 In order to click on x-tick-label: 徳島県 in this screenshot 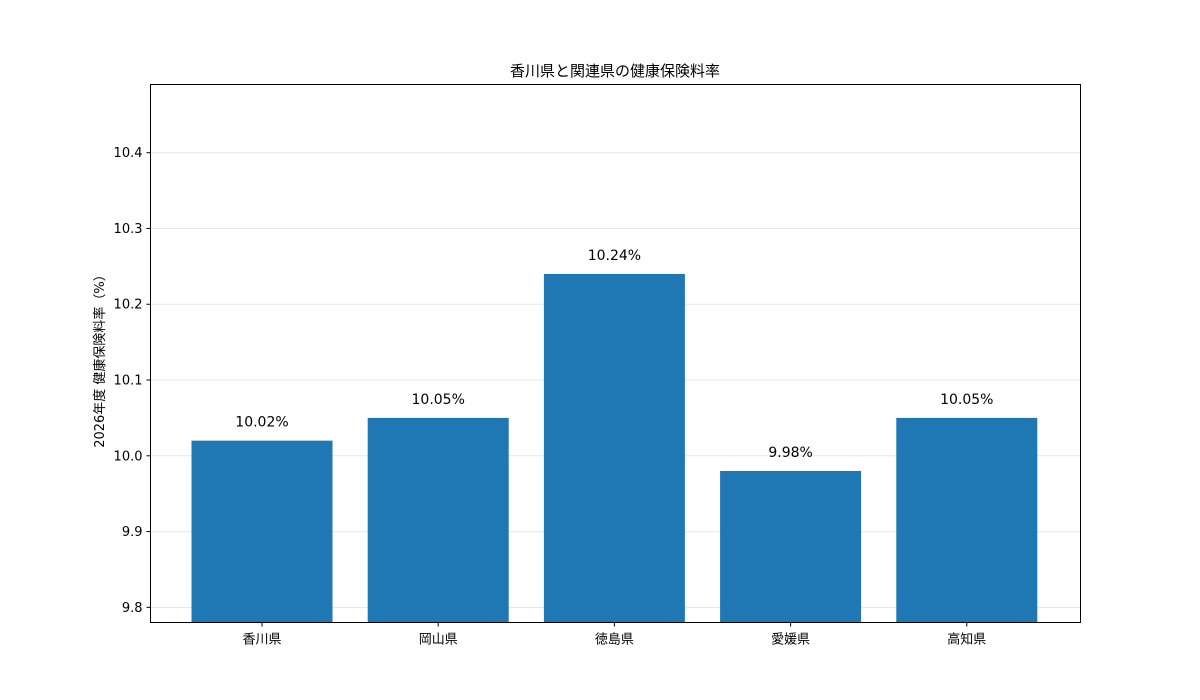, I will do `click(614, 640)`.